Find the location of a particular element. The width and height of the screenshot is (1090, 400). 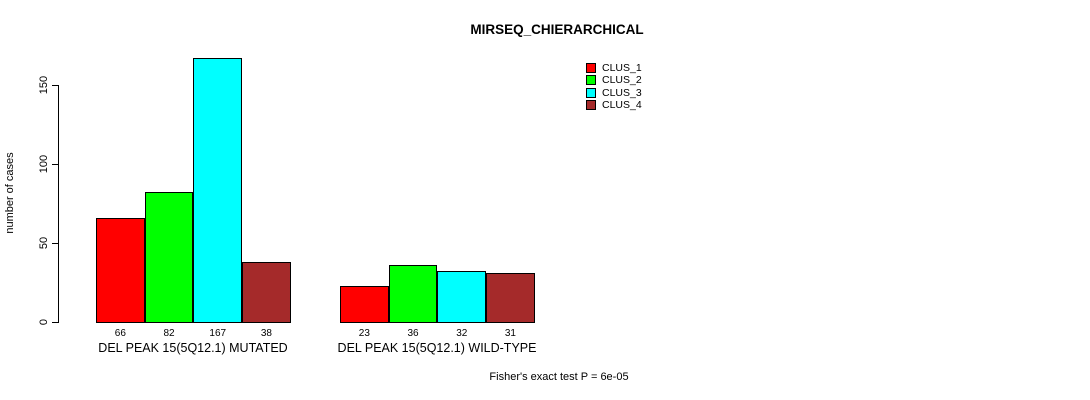

fisher-test-annotation: Fisher's exact test P = 6e-05 is located at coordinates (559, 377).